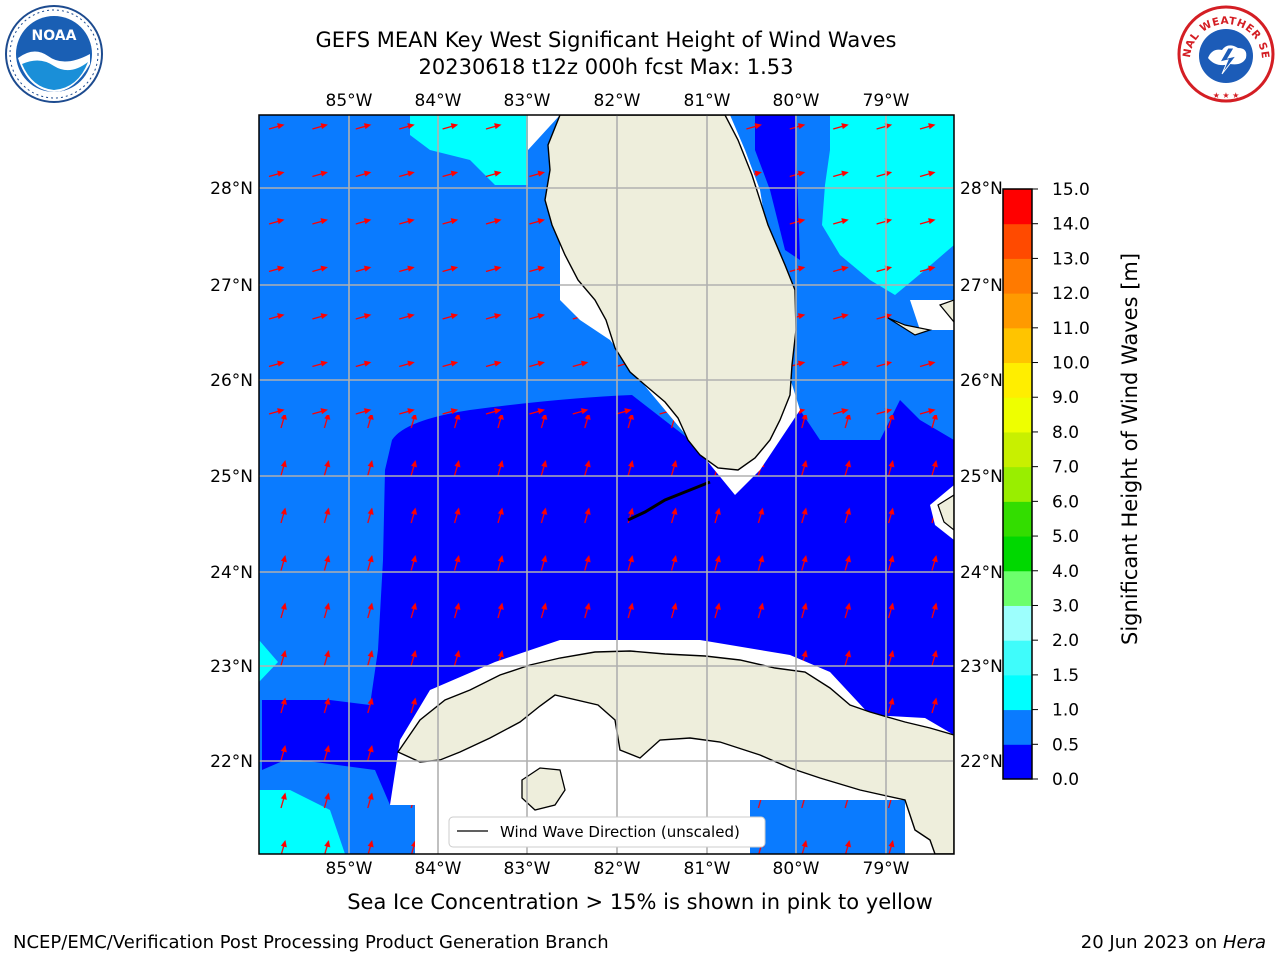 This screenshot has height=960, width=1280. Describe the element at coordinates (981, 573) in the screenshot. I see `lat-label-right: 24°N` at that location.